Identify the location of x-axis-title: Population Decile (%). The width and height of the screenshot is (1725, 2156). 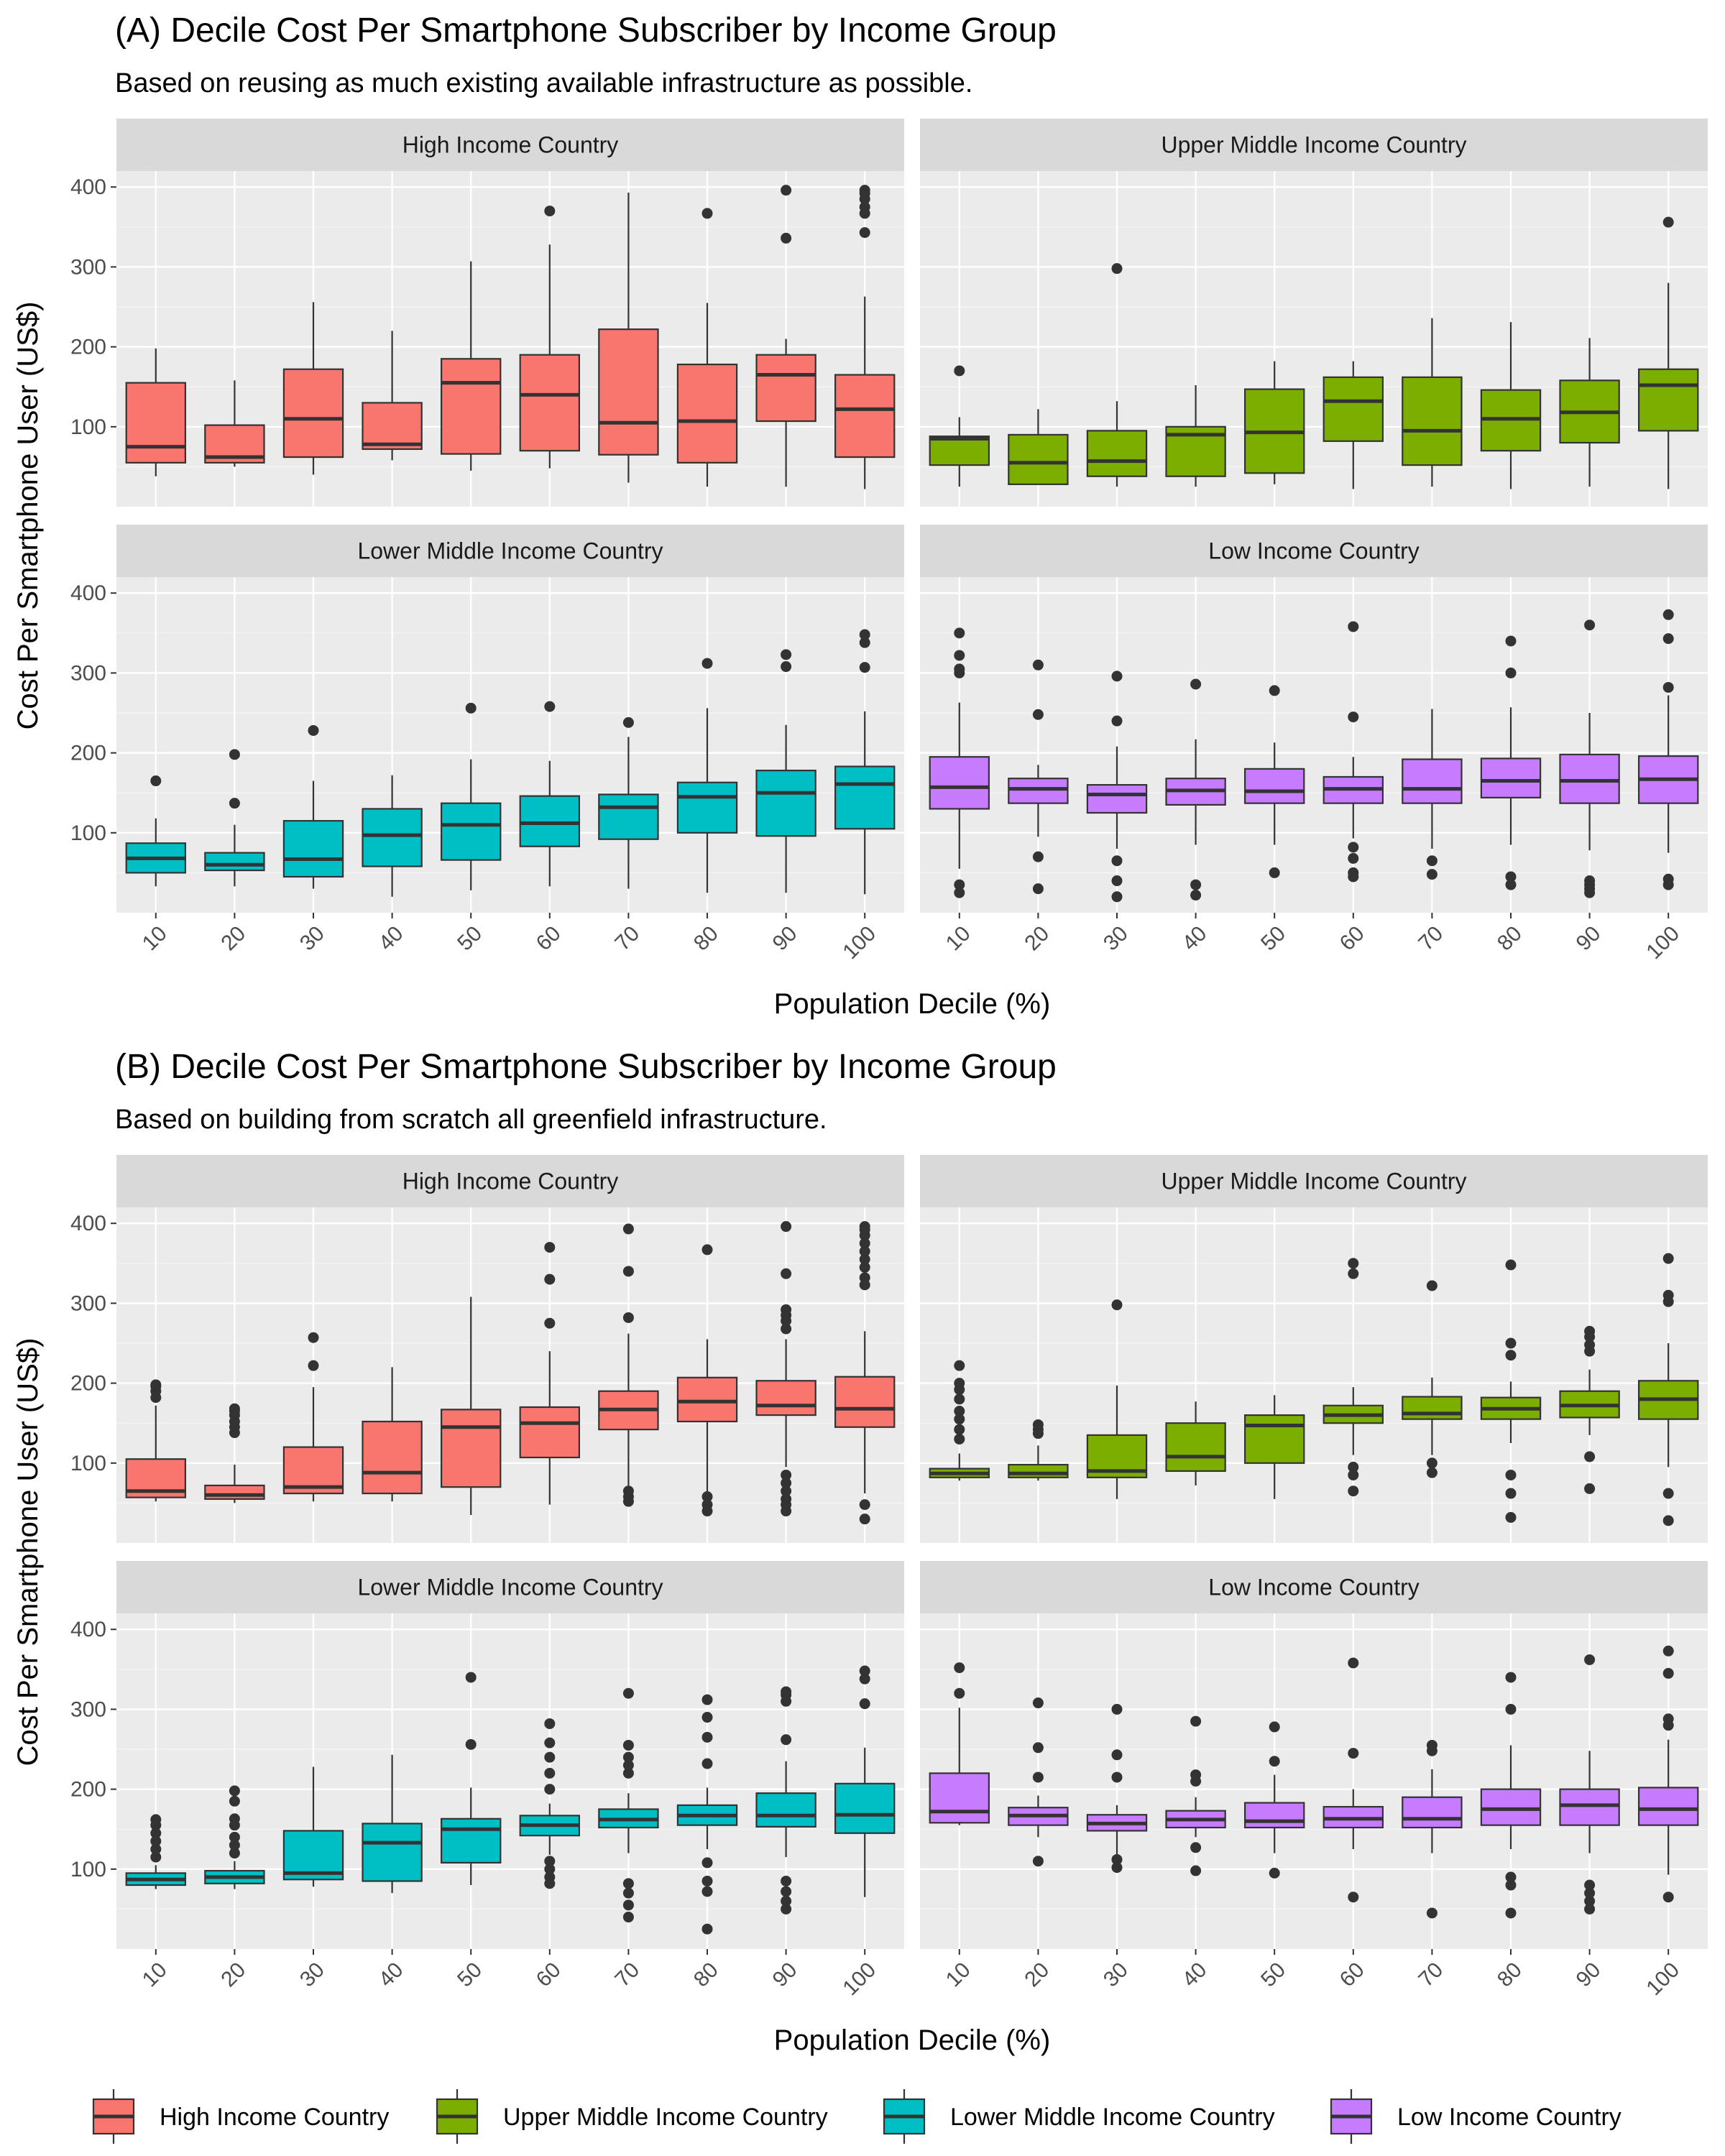
(912, 2040).